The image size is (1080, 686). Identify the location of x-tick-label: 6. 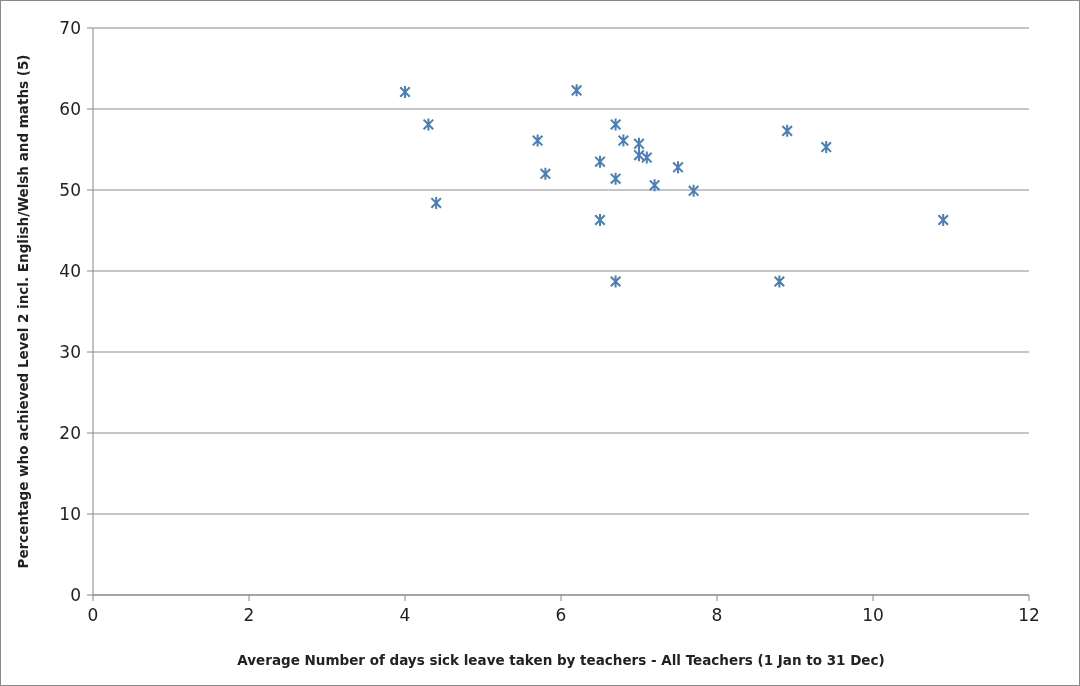
(561, 615).